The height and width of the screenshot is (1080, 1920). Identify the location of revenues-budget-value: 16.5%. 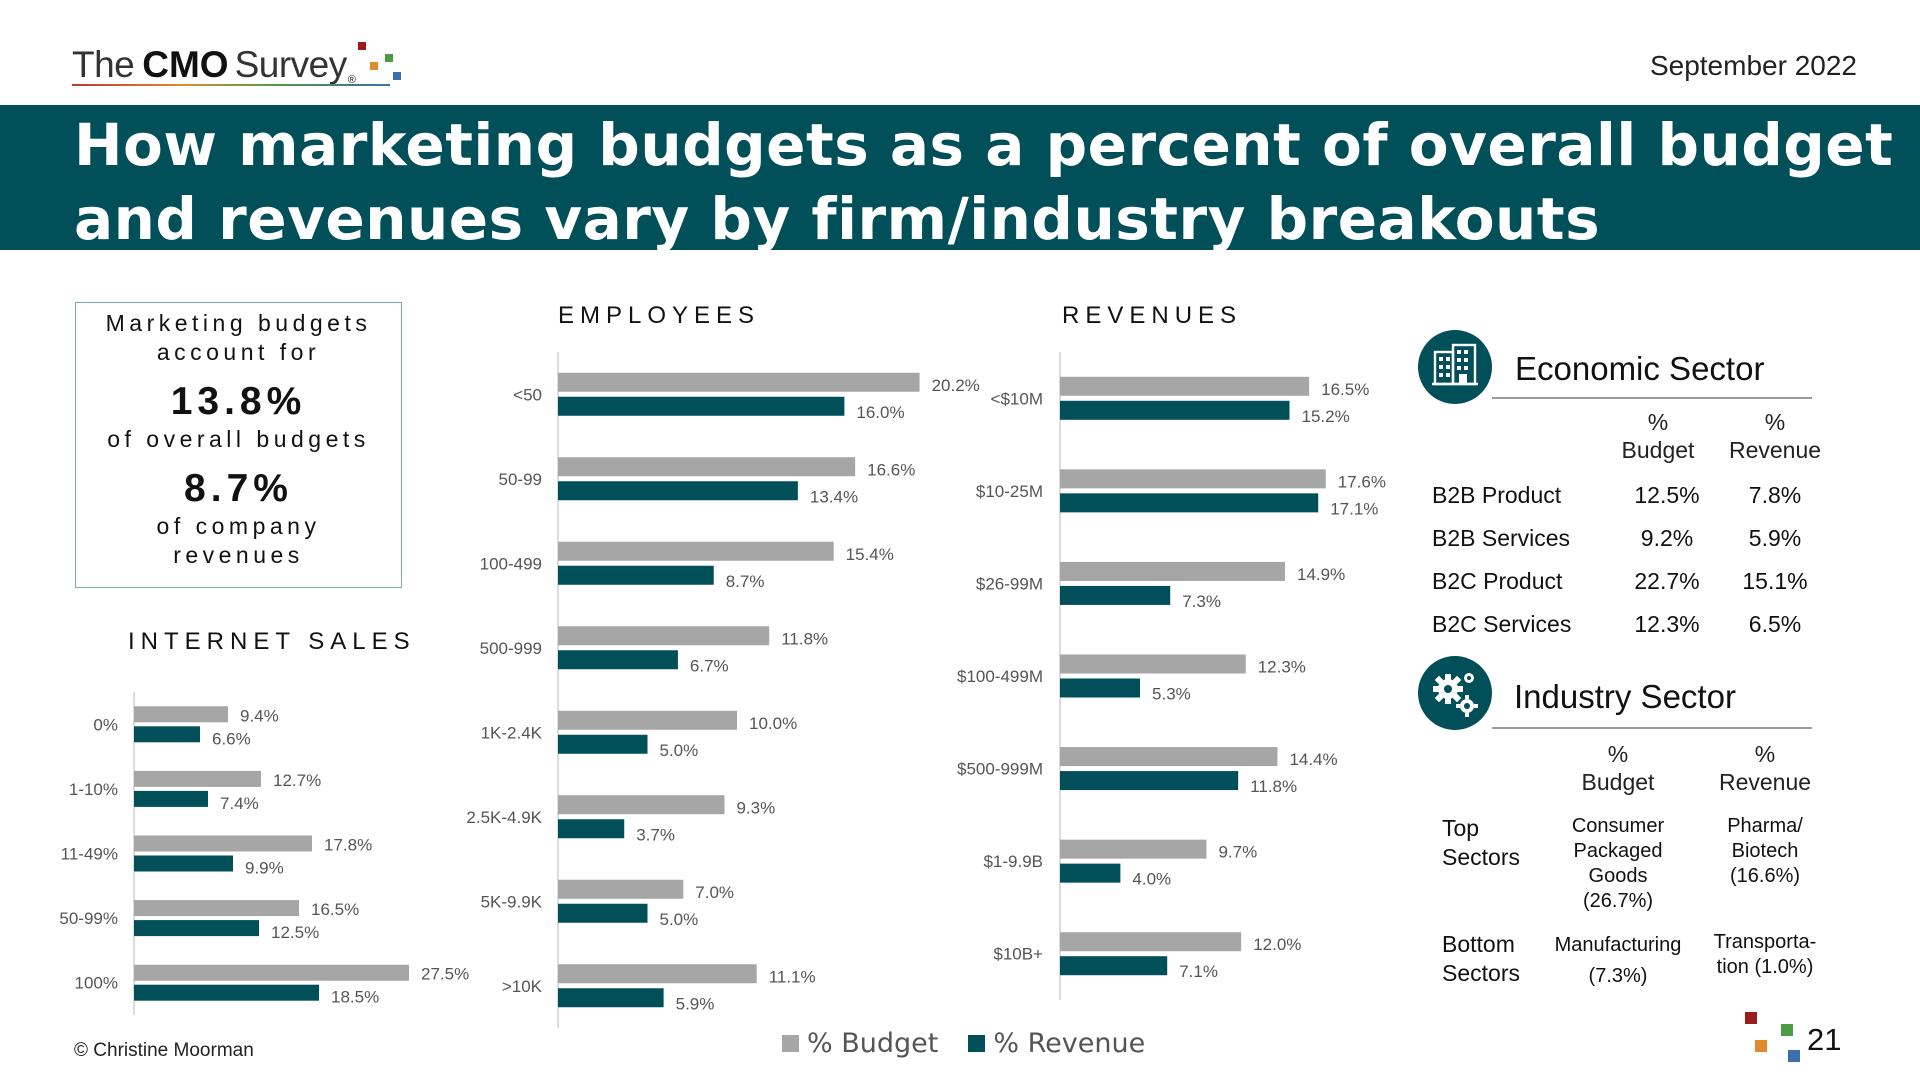
(1345, 389).